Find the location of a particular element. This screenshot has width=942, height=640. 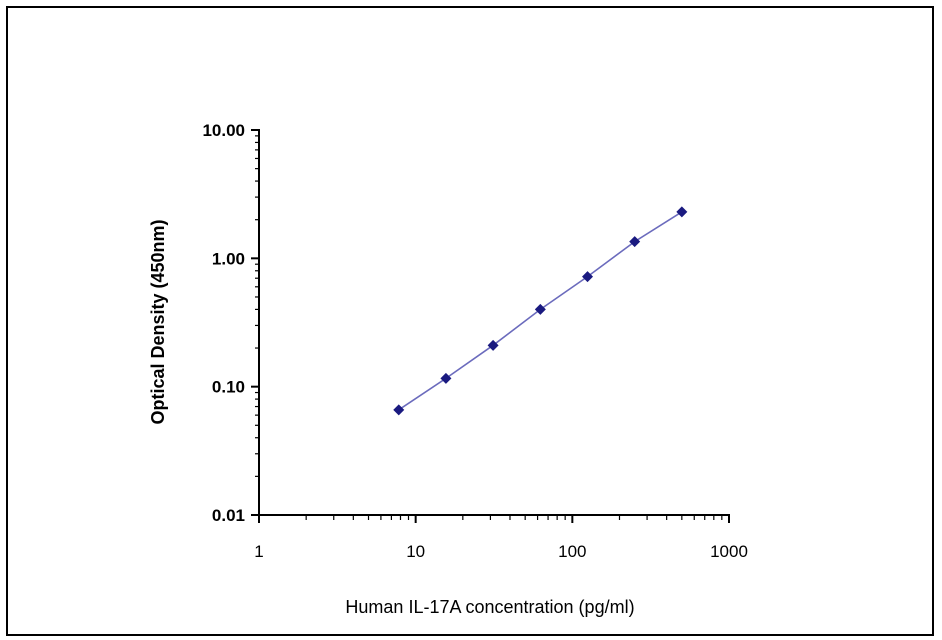

x-tick-label: 100 is located at coordinates (572, 551).